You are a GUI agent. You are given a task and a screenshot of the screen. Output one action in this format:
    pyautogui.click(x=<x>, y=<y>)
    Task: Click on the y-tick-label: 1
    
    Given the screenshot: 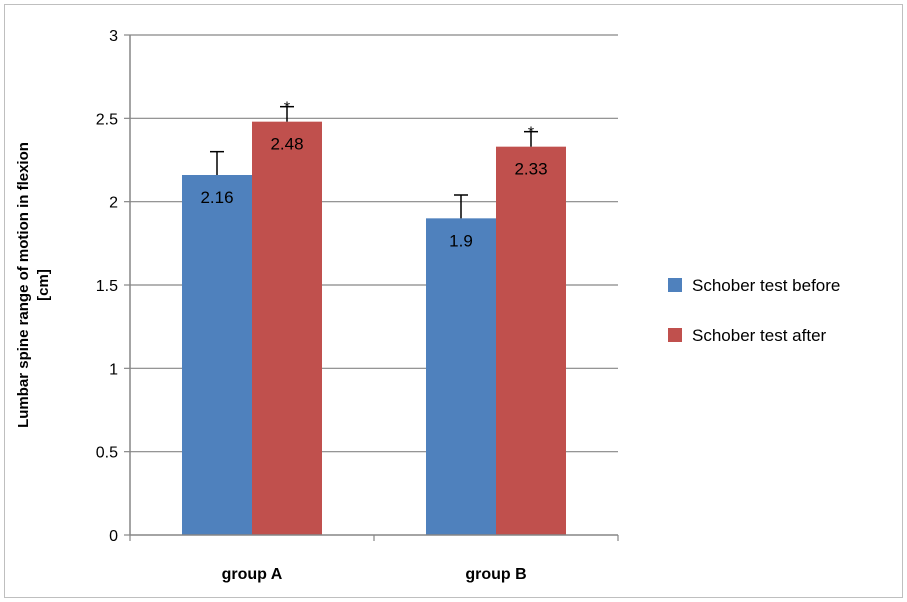 What is the action you would take?
    pyautogui.click(x=113, y=369)
    